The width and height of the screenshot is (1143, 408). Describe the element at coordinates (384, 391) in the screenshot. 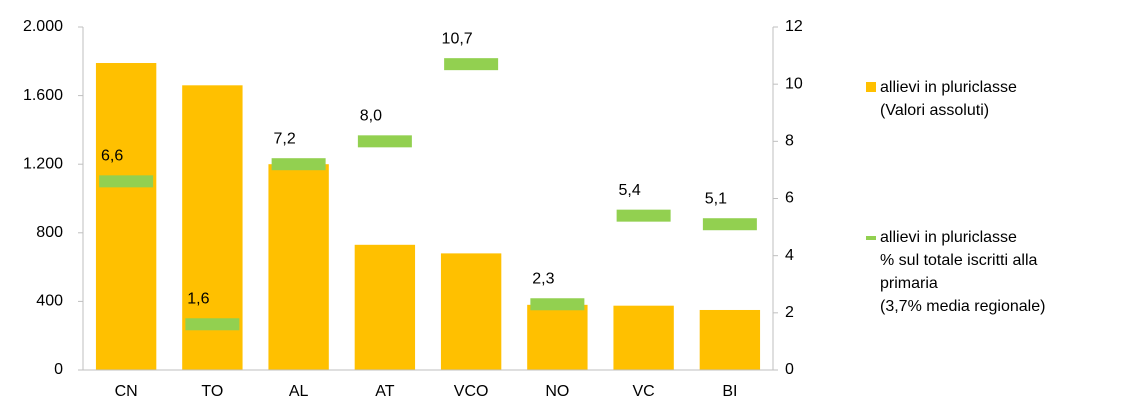

I see `x-tick-label: AT` at that location.